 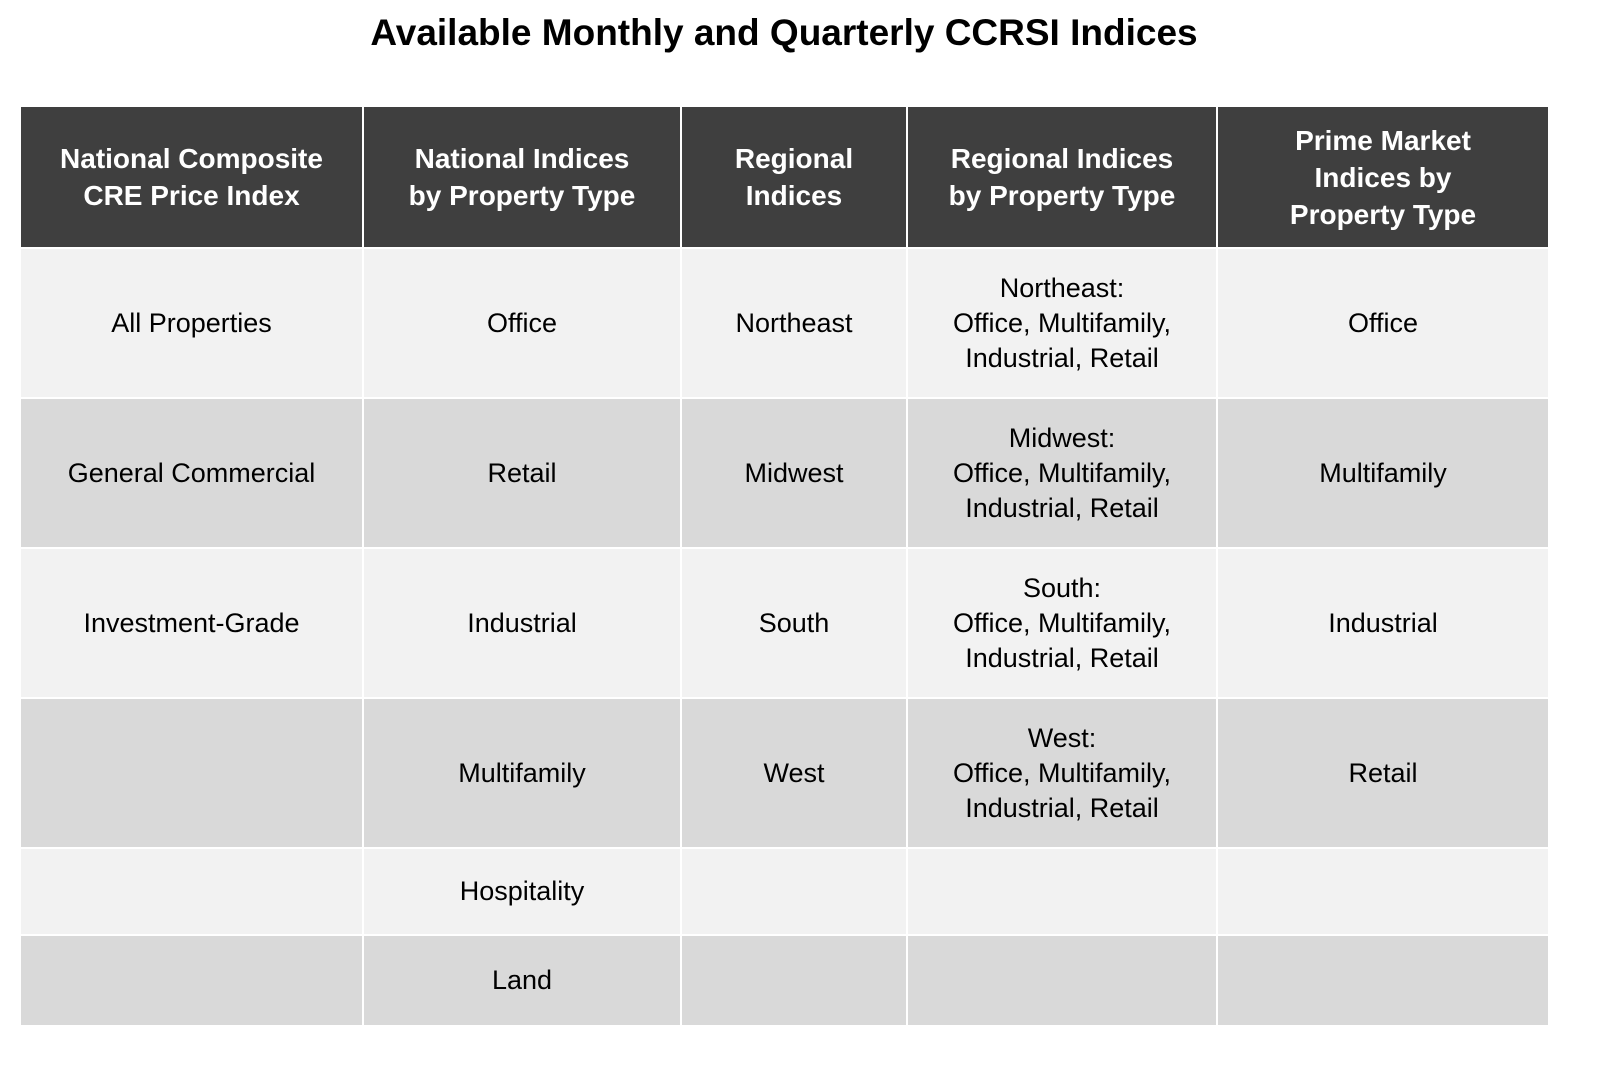 I want to click on table-cell-national-composite: Investment-Grade, so click(x=191, y=623).